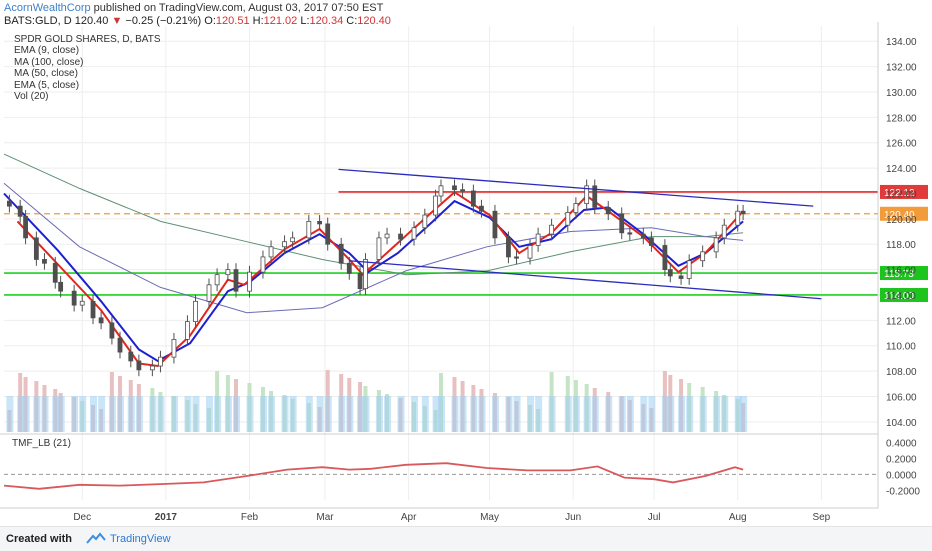 The image size is (932, 551). I want to click on tradingview-brand: TradingView, so click(140, 539).